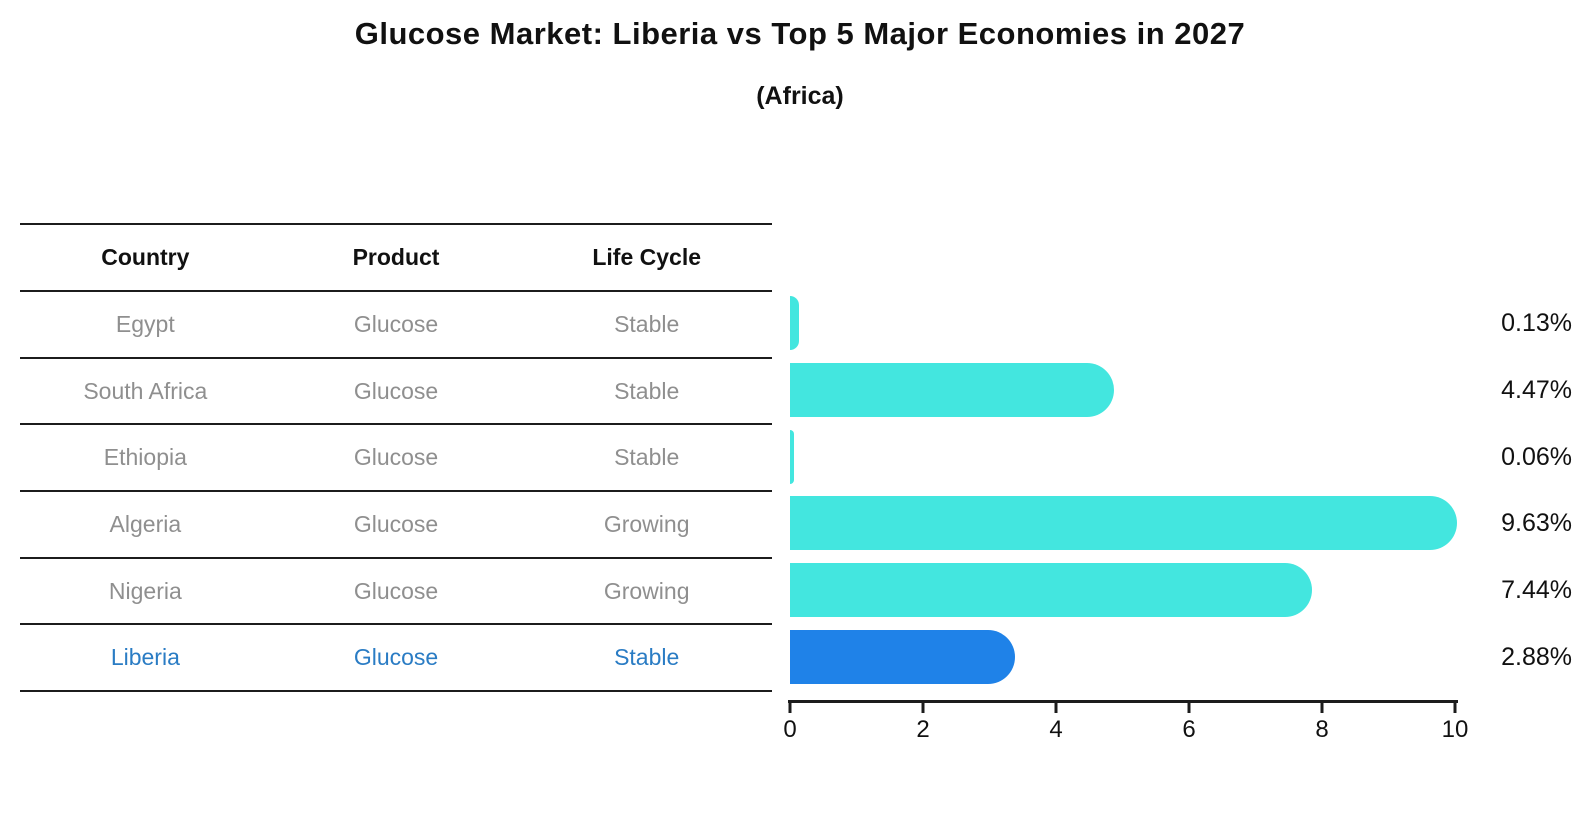  What do you see at coordinates (1455, 729) in the screenshot?
I see `x-axis-tick-label: 10` at bounding box center [1455, 729].